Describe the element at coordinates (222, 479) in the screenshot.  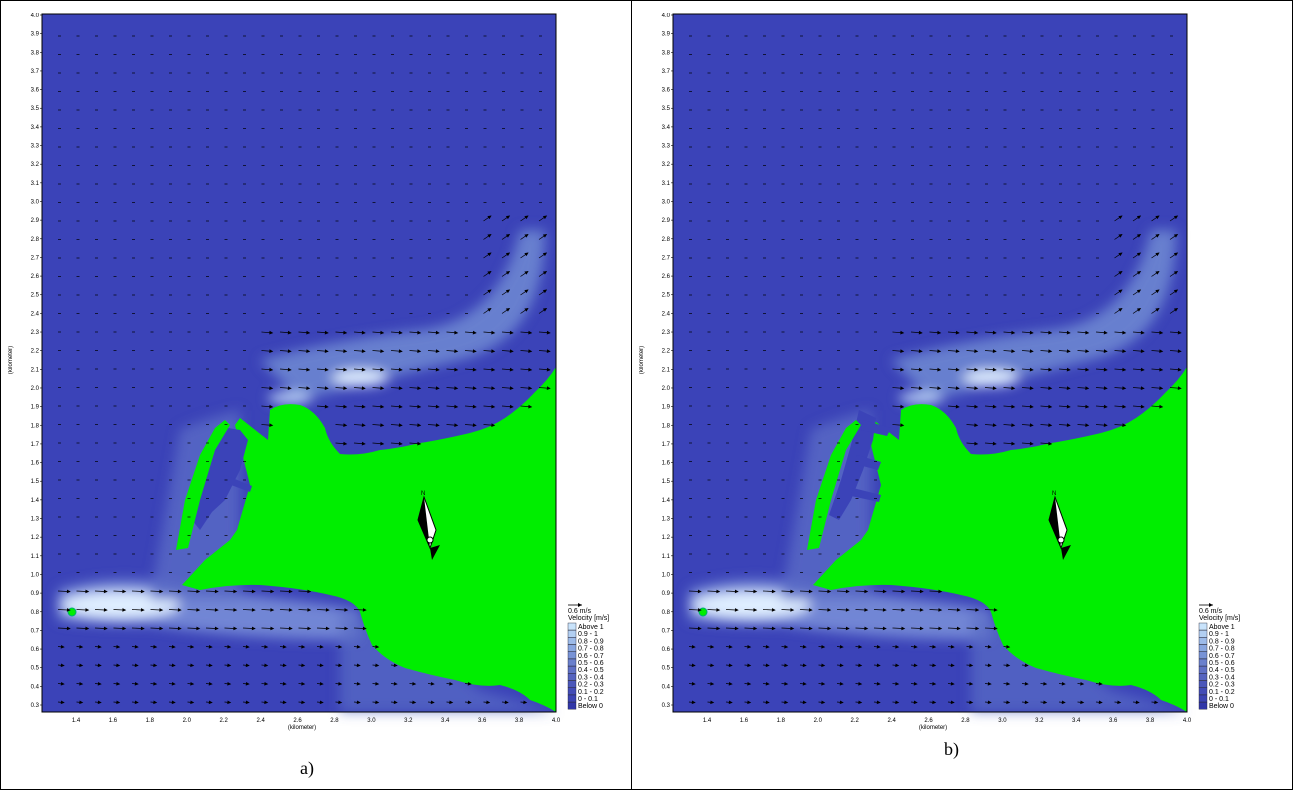
I see `harbour-basins` at that location.